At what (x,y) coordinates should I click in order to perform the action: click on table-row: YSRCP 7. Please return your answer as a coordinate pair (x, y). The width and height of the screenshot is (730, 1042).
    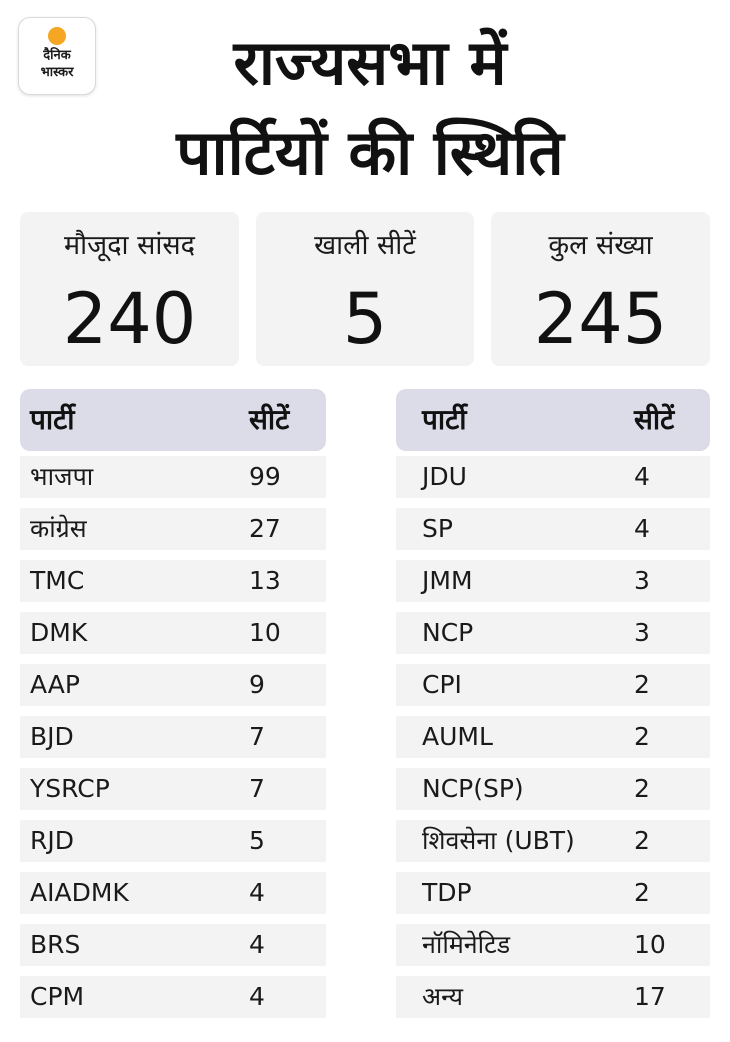
    Looking at the image, I should click on (173, 789).